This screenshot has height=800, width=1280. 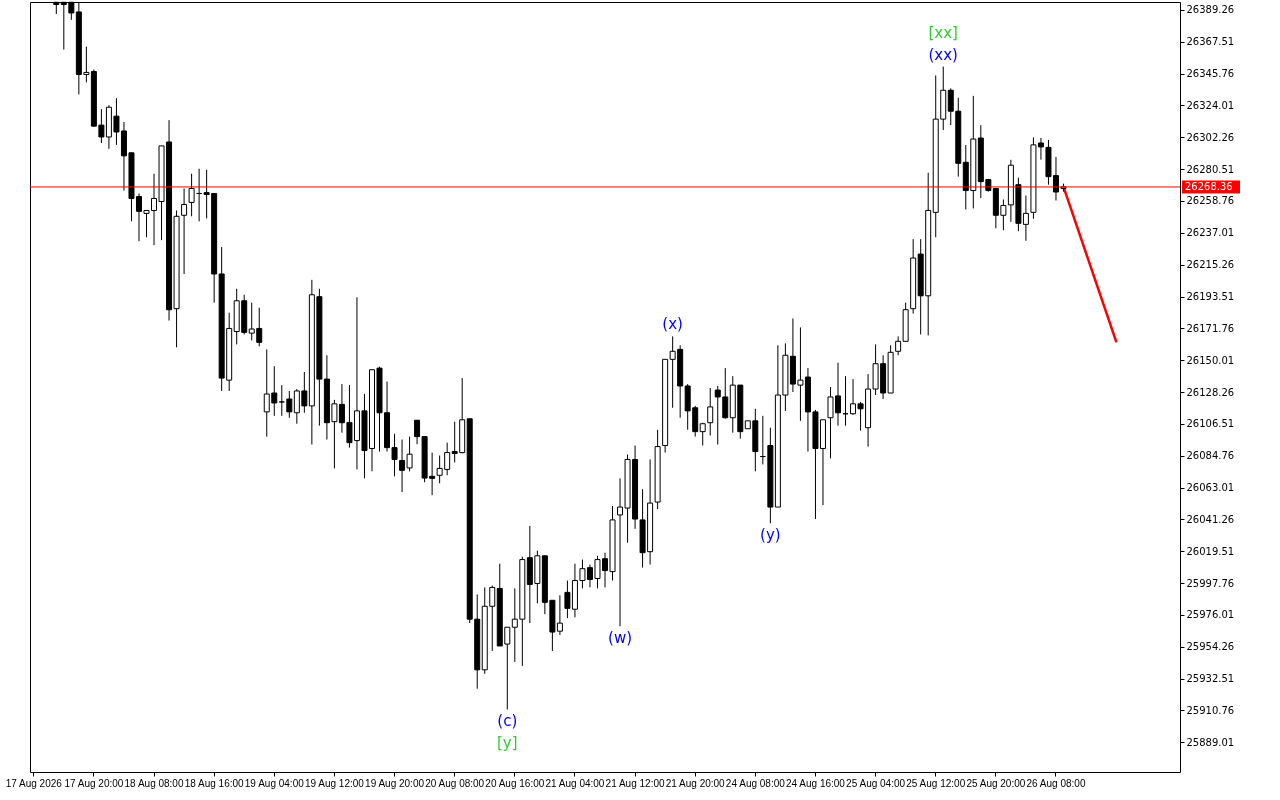 What do you see at coordinates (1210, 105) in the screenshot?
I see `y-tick-label: 26324.01` at bounding box center [1210, 105].